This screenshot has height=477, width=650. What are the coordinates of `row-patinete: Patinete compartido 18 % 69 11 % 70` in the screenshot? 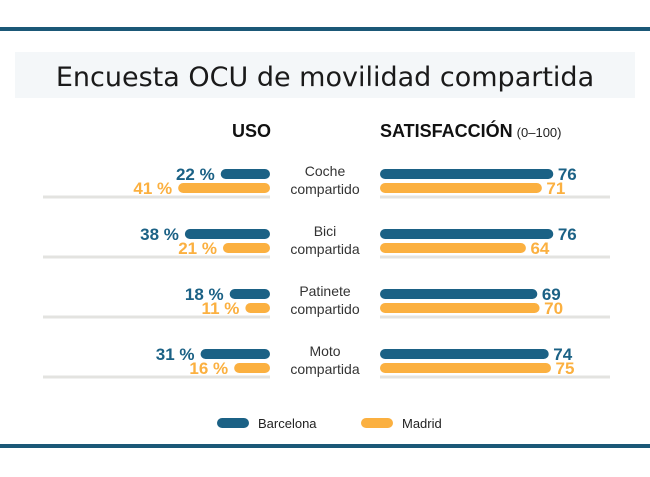 It's located at (326, 301).